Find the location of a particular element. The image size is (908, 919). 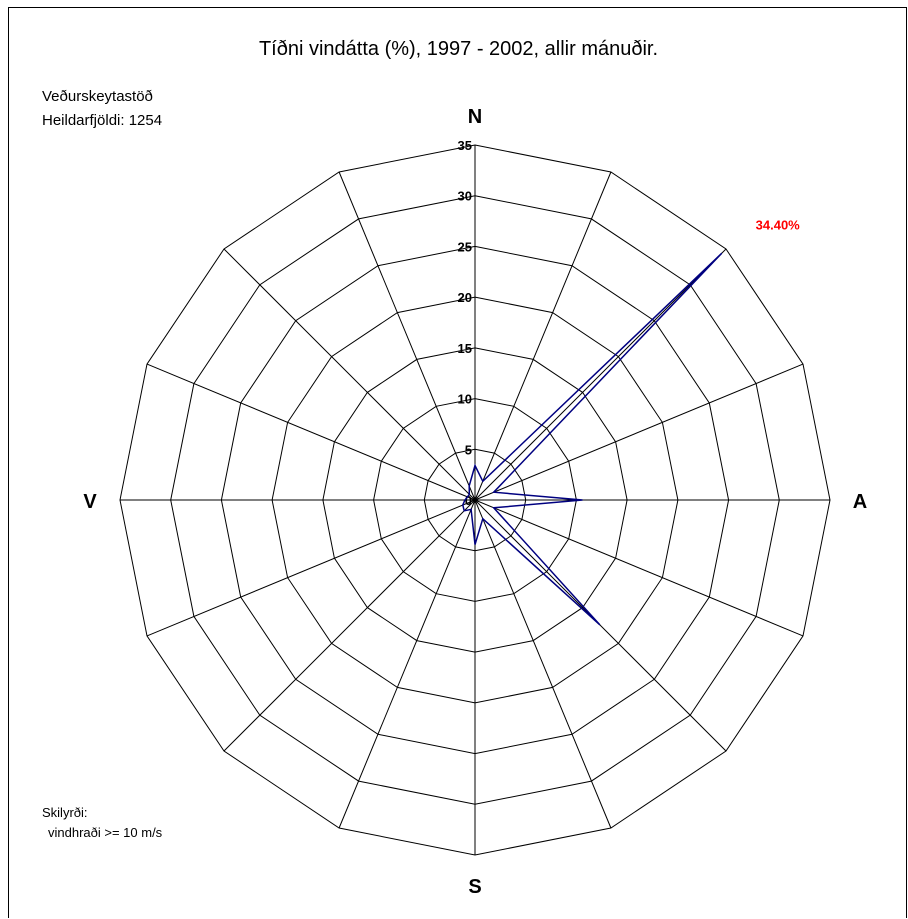

max-value-label: 34.40% is located at coordinates (778, 224).